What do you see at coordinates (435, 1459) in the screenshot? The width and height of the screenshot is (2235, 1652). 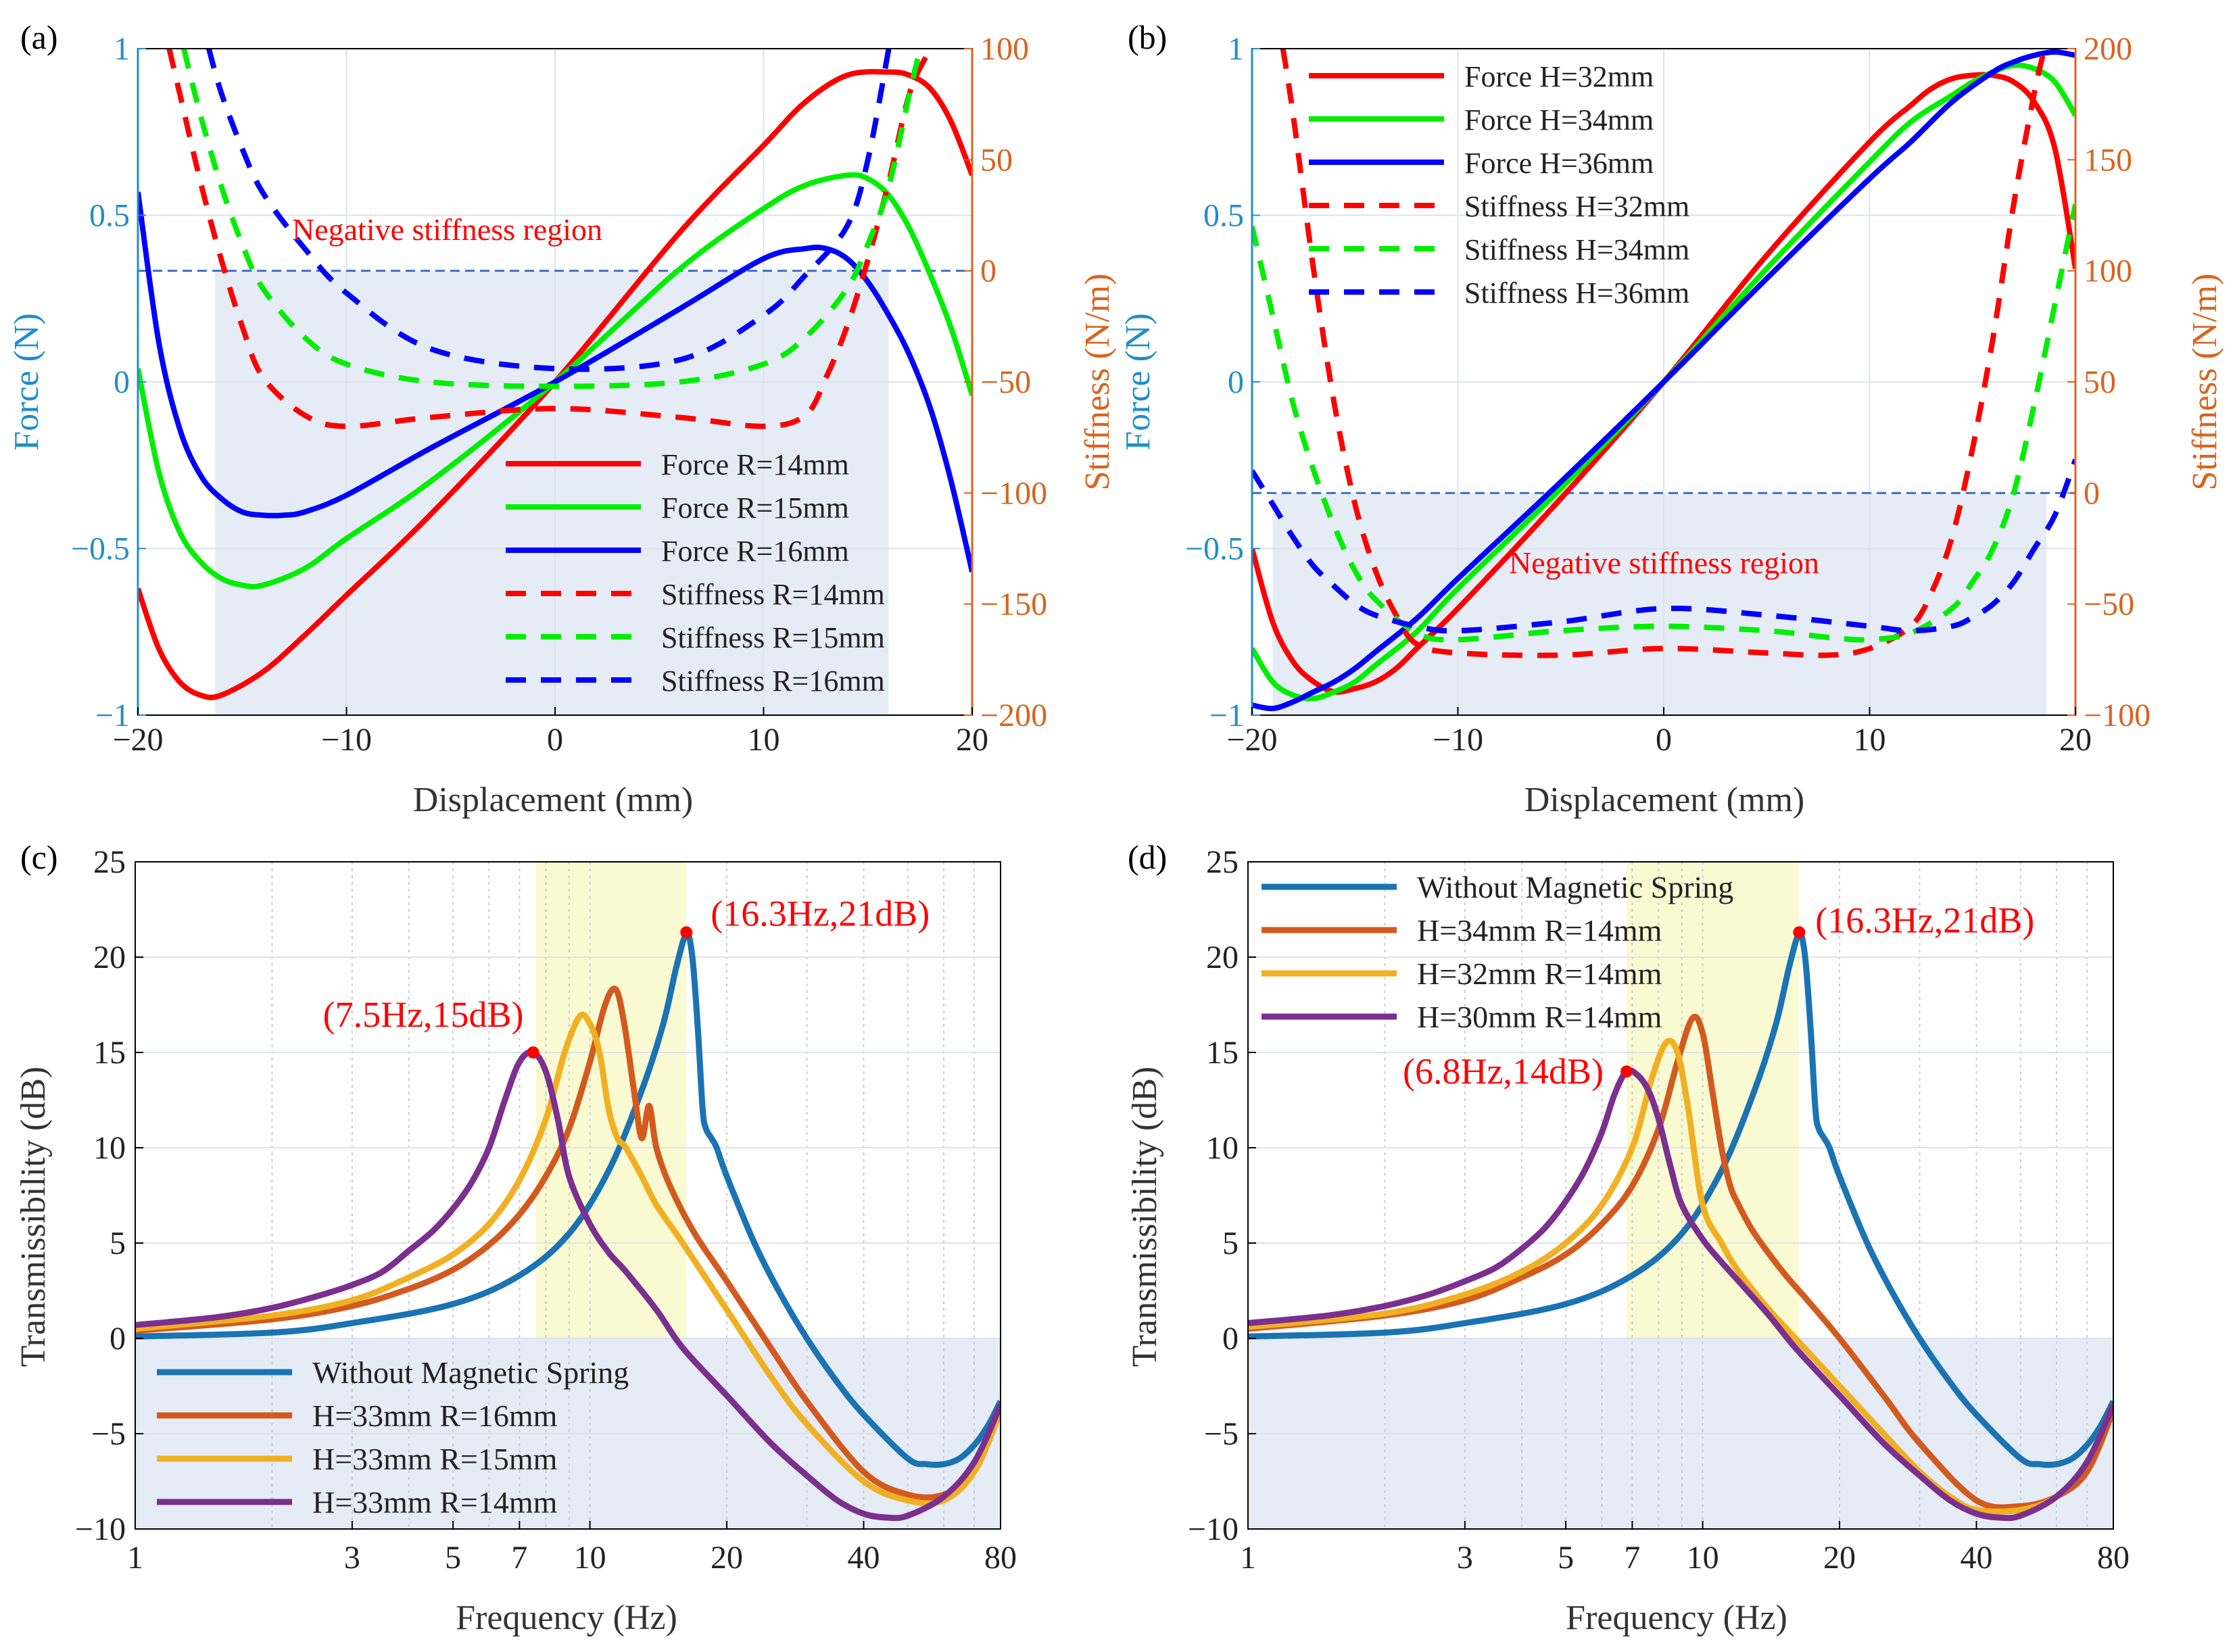 I see `legend-label: H=33mm R=15mm` at bounding box center [435, 1459].